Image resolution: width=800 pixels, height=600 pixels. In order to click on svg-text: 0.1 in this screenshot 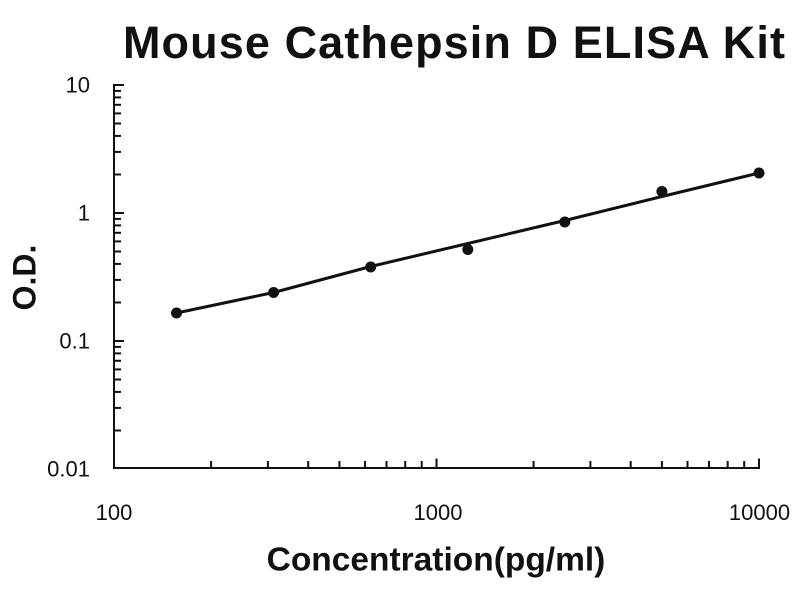, I will do `click(74, 341)`.